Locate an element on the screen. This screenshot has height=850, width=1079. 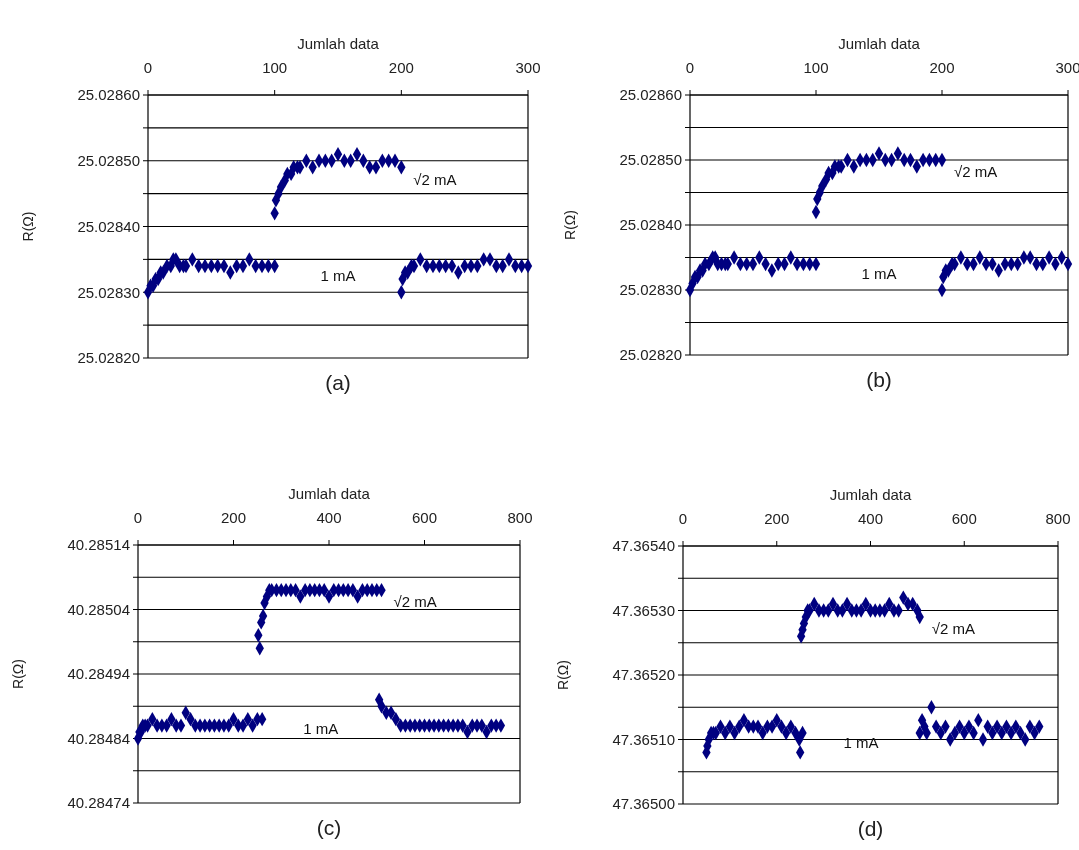
x-tick-label: 300 is located at coordinates (528, 67).